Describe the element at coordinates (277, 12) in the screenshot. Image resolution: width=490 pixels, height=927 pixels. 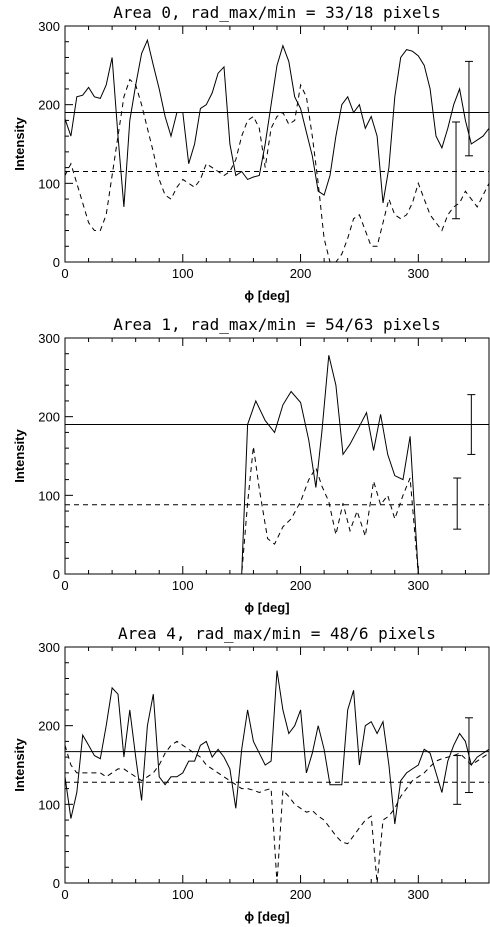
I see `chart-title: Area 0, rad_max/min = 33/18 pixels` at that location.